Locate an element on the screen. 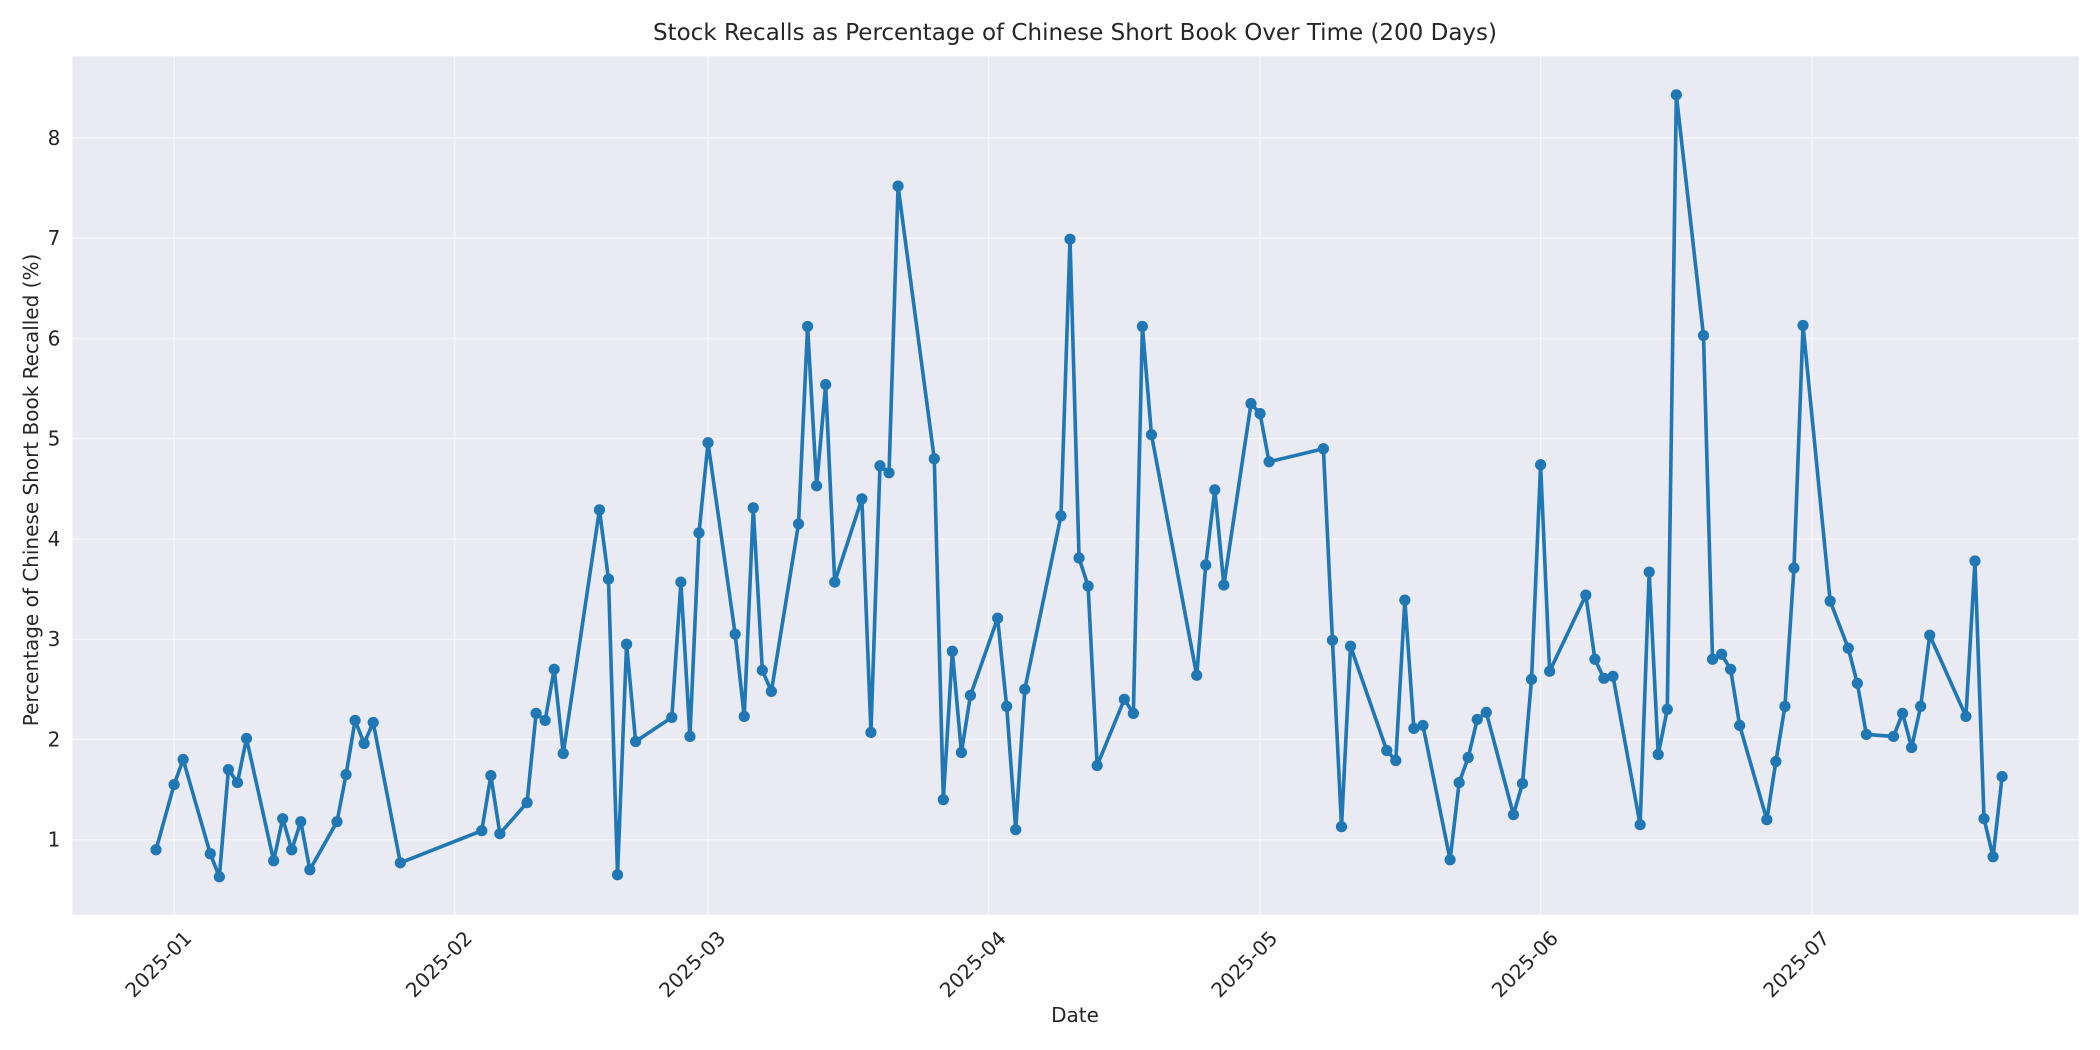  x-tick-label: 2025-07 is located at coordinates (1796, 964).